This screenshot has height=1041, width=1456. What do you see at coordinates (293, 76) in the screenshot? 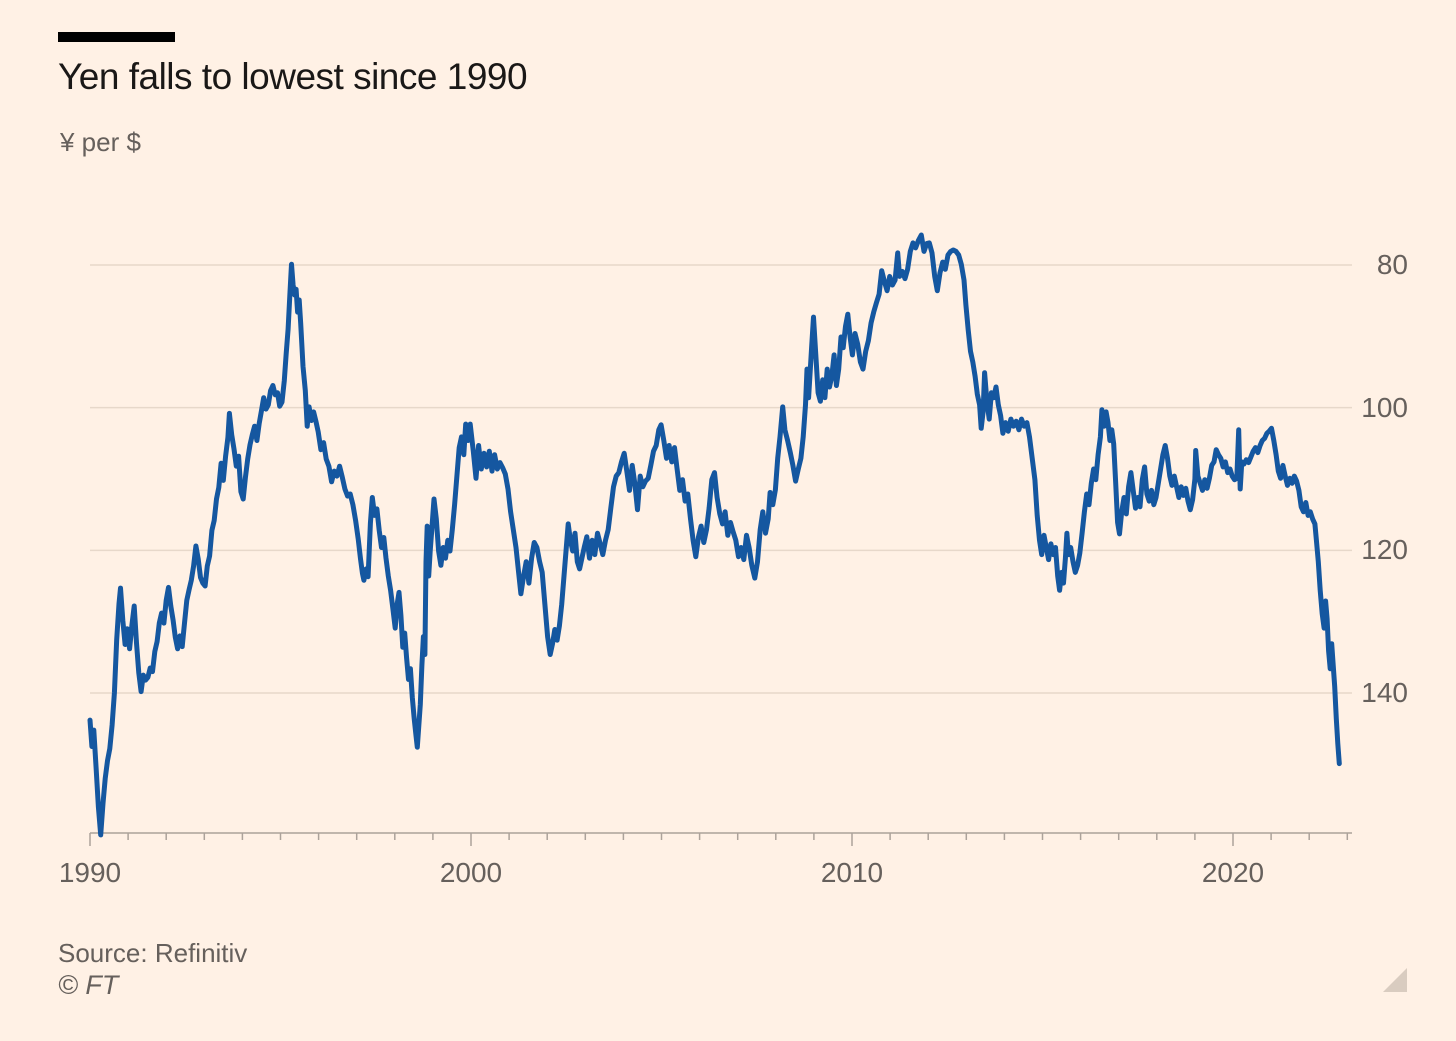
I see `chart-title: Yen falls to lowest since 1990` at bounding box center [293, 76].